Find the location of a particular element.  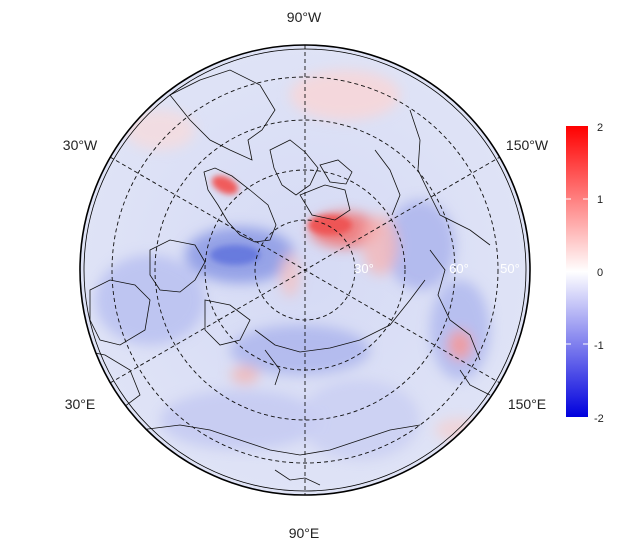

colorbar-tick-0: 0 is located at coordinates (600, 273).